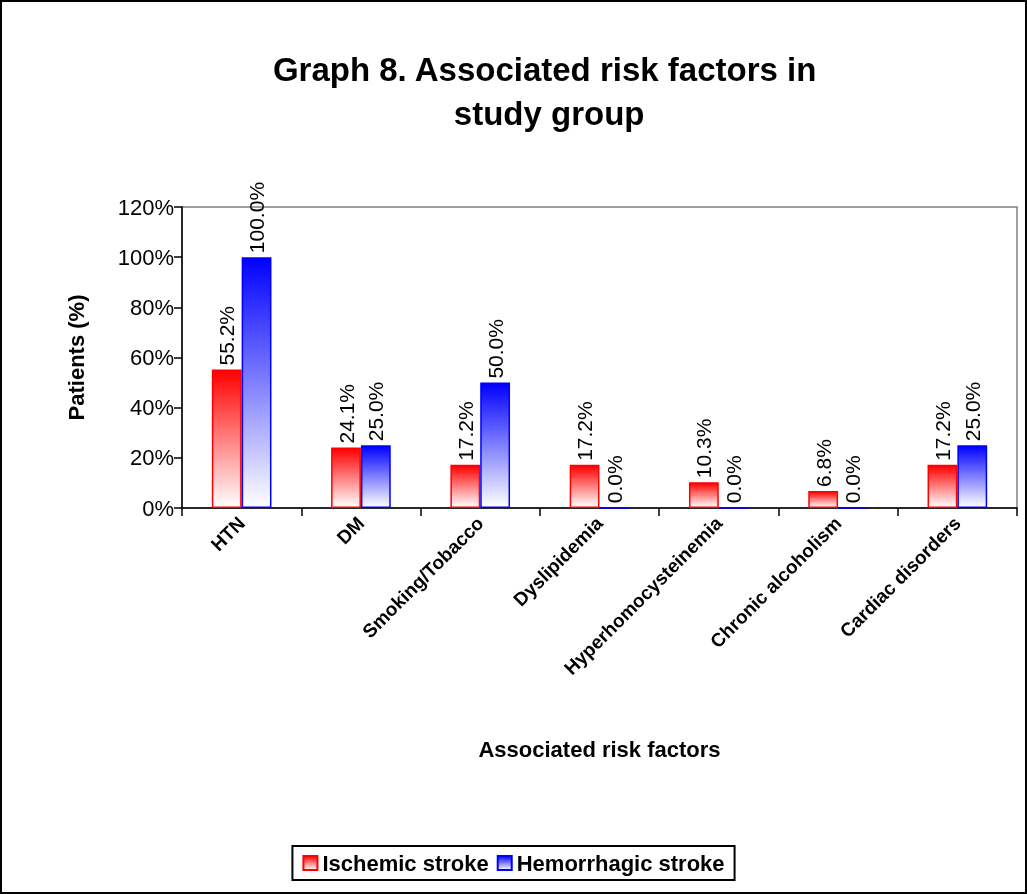 The height and width of the screenshot is (894, 1027). What do you see at coordinates (495, 349) in the screenshot?
I see `data-label: 50.0%` at bounding box center [495, 349].